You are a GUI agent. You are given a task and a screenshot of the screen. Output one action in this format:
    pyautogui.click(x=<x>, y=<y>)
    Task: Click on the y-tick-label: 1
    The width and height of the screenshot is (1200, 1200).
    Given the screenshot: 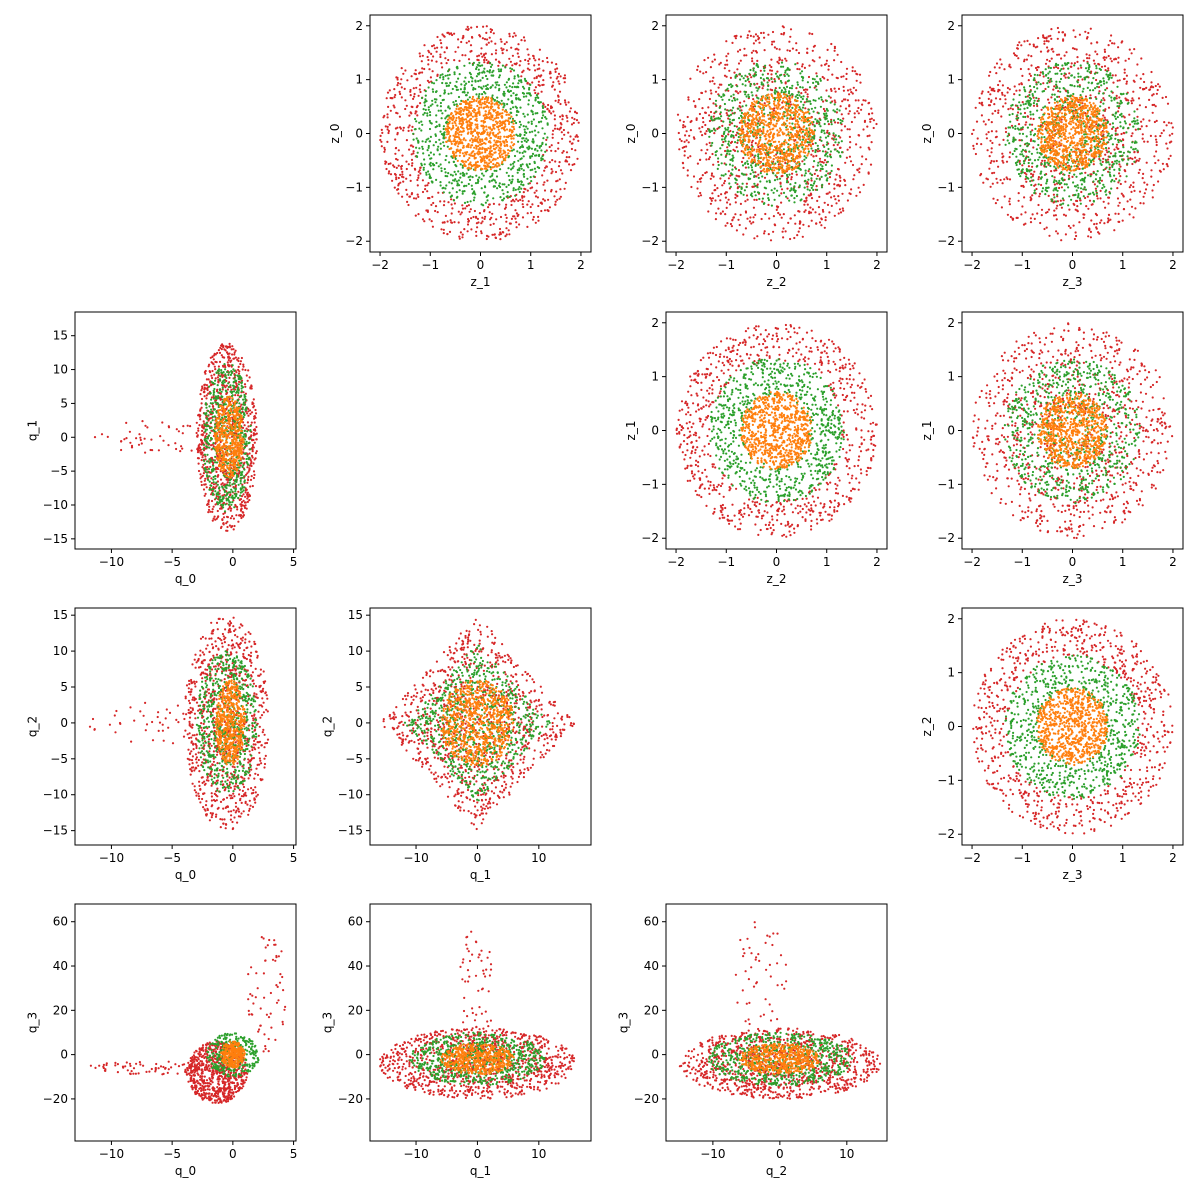 What is the action you would take?
    pyautogui.click(x=359, y=80)
    